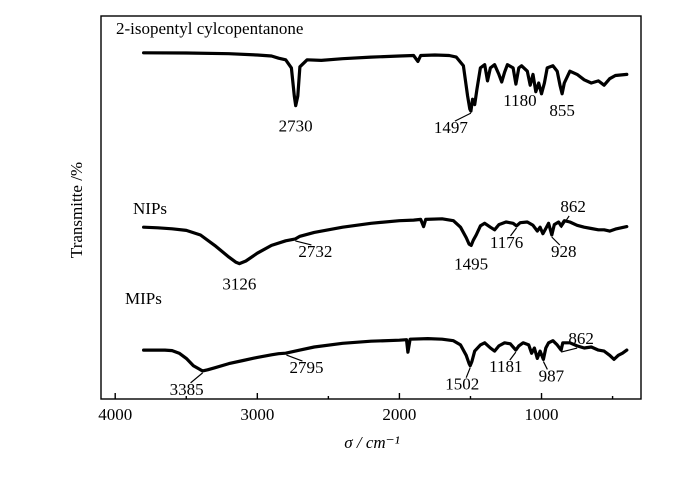 The image size is (700, 481). What do you see at coordinates (505, 366) in the screenshot?
I see `peak-label-1181: 1181` at bounding box center [505, 366].